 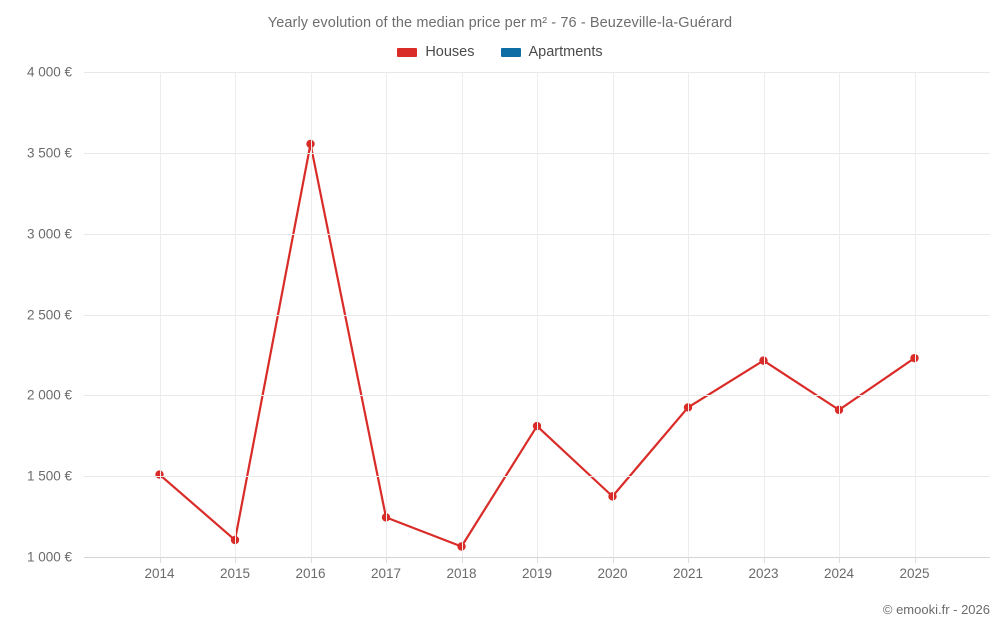 I want to click on y-axis-tick-label: 1 500 €, so click(x=49, y=476).